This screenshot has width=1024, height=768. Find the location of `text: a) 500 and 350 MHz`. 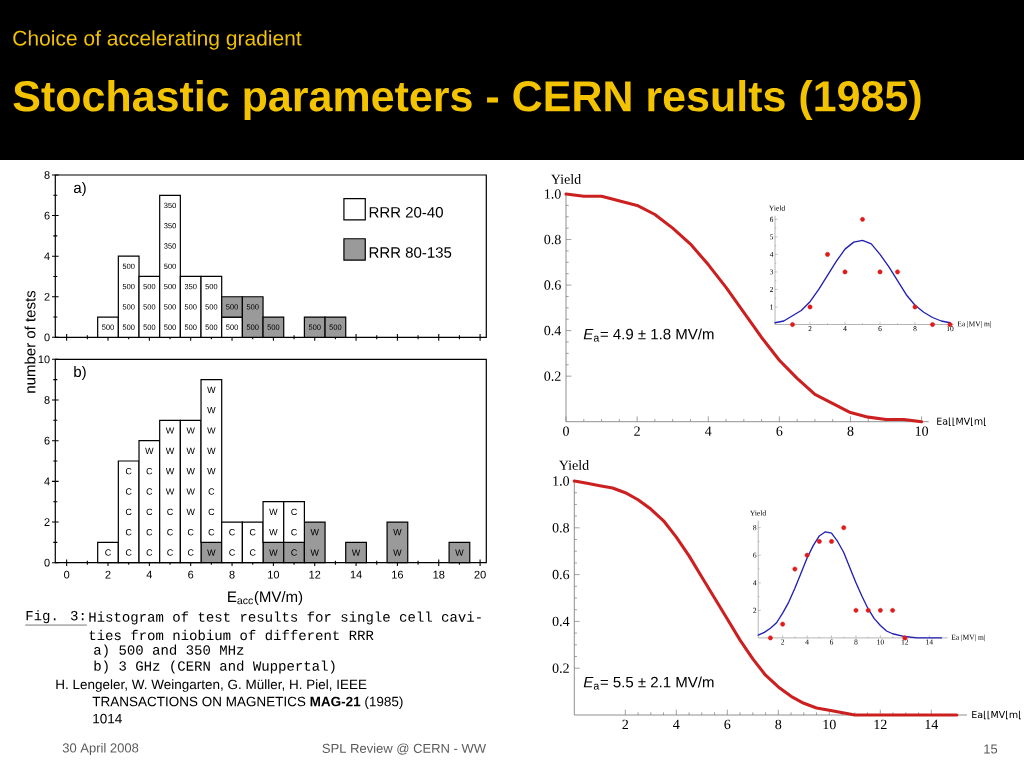

text: a) 500 and 350 MHz is located at coordinates (169, 651).